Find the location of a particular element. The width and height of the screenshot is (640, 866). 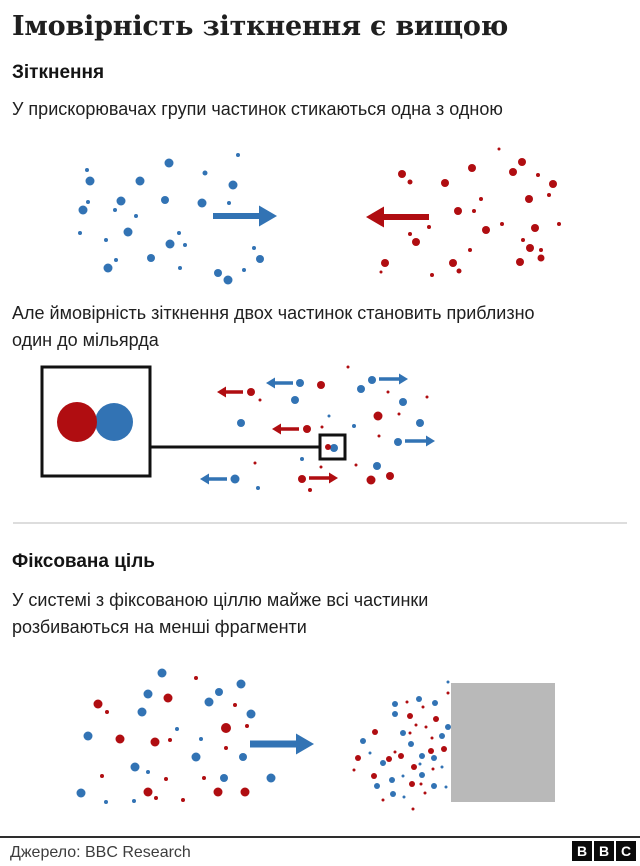

colliding-beams-diagram is located at coordinates (319, 216).